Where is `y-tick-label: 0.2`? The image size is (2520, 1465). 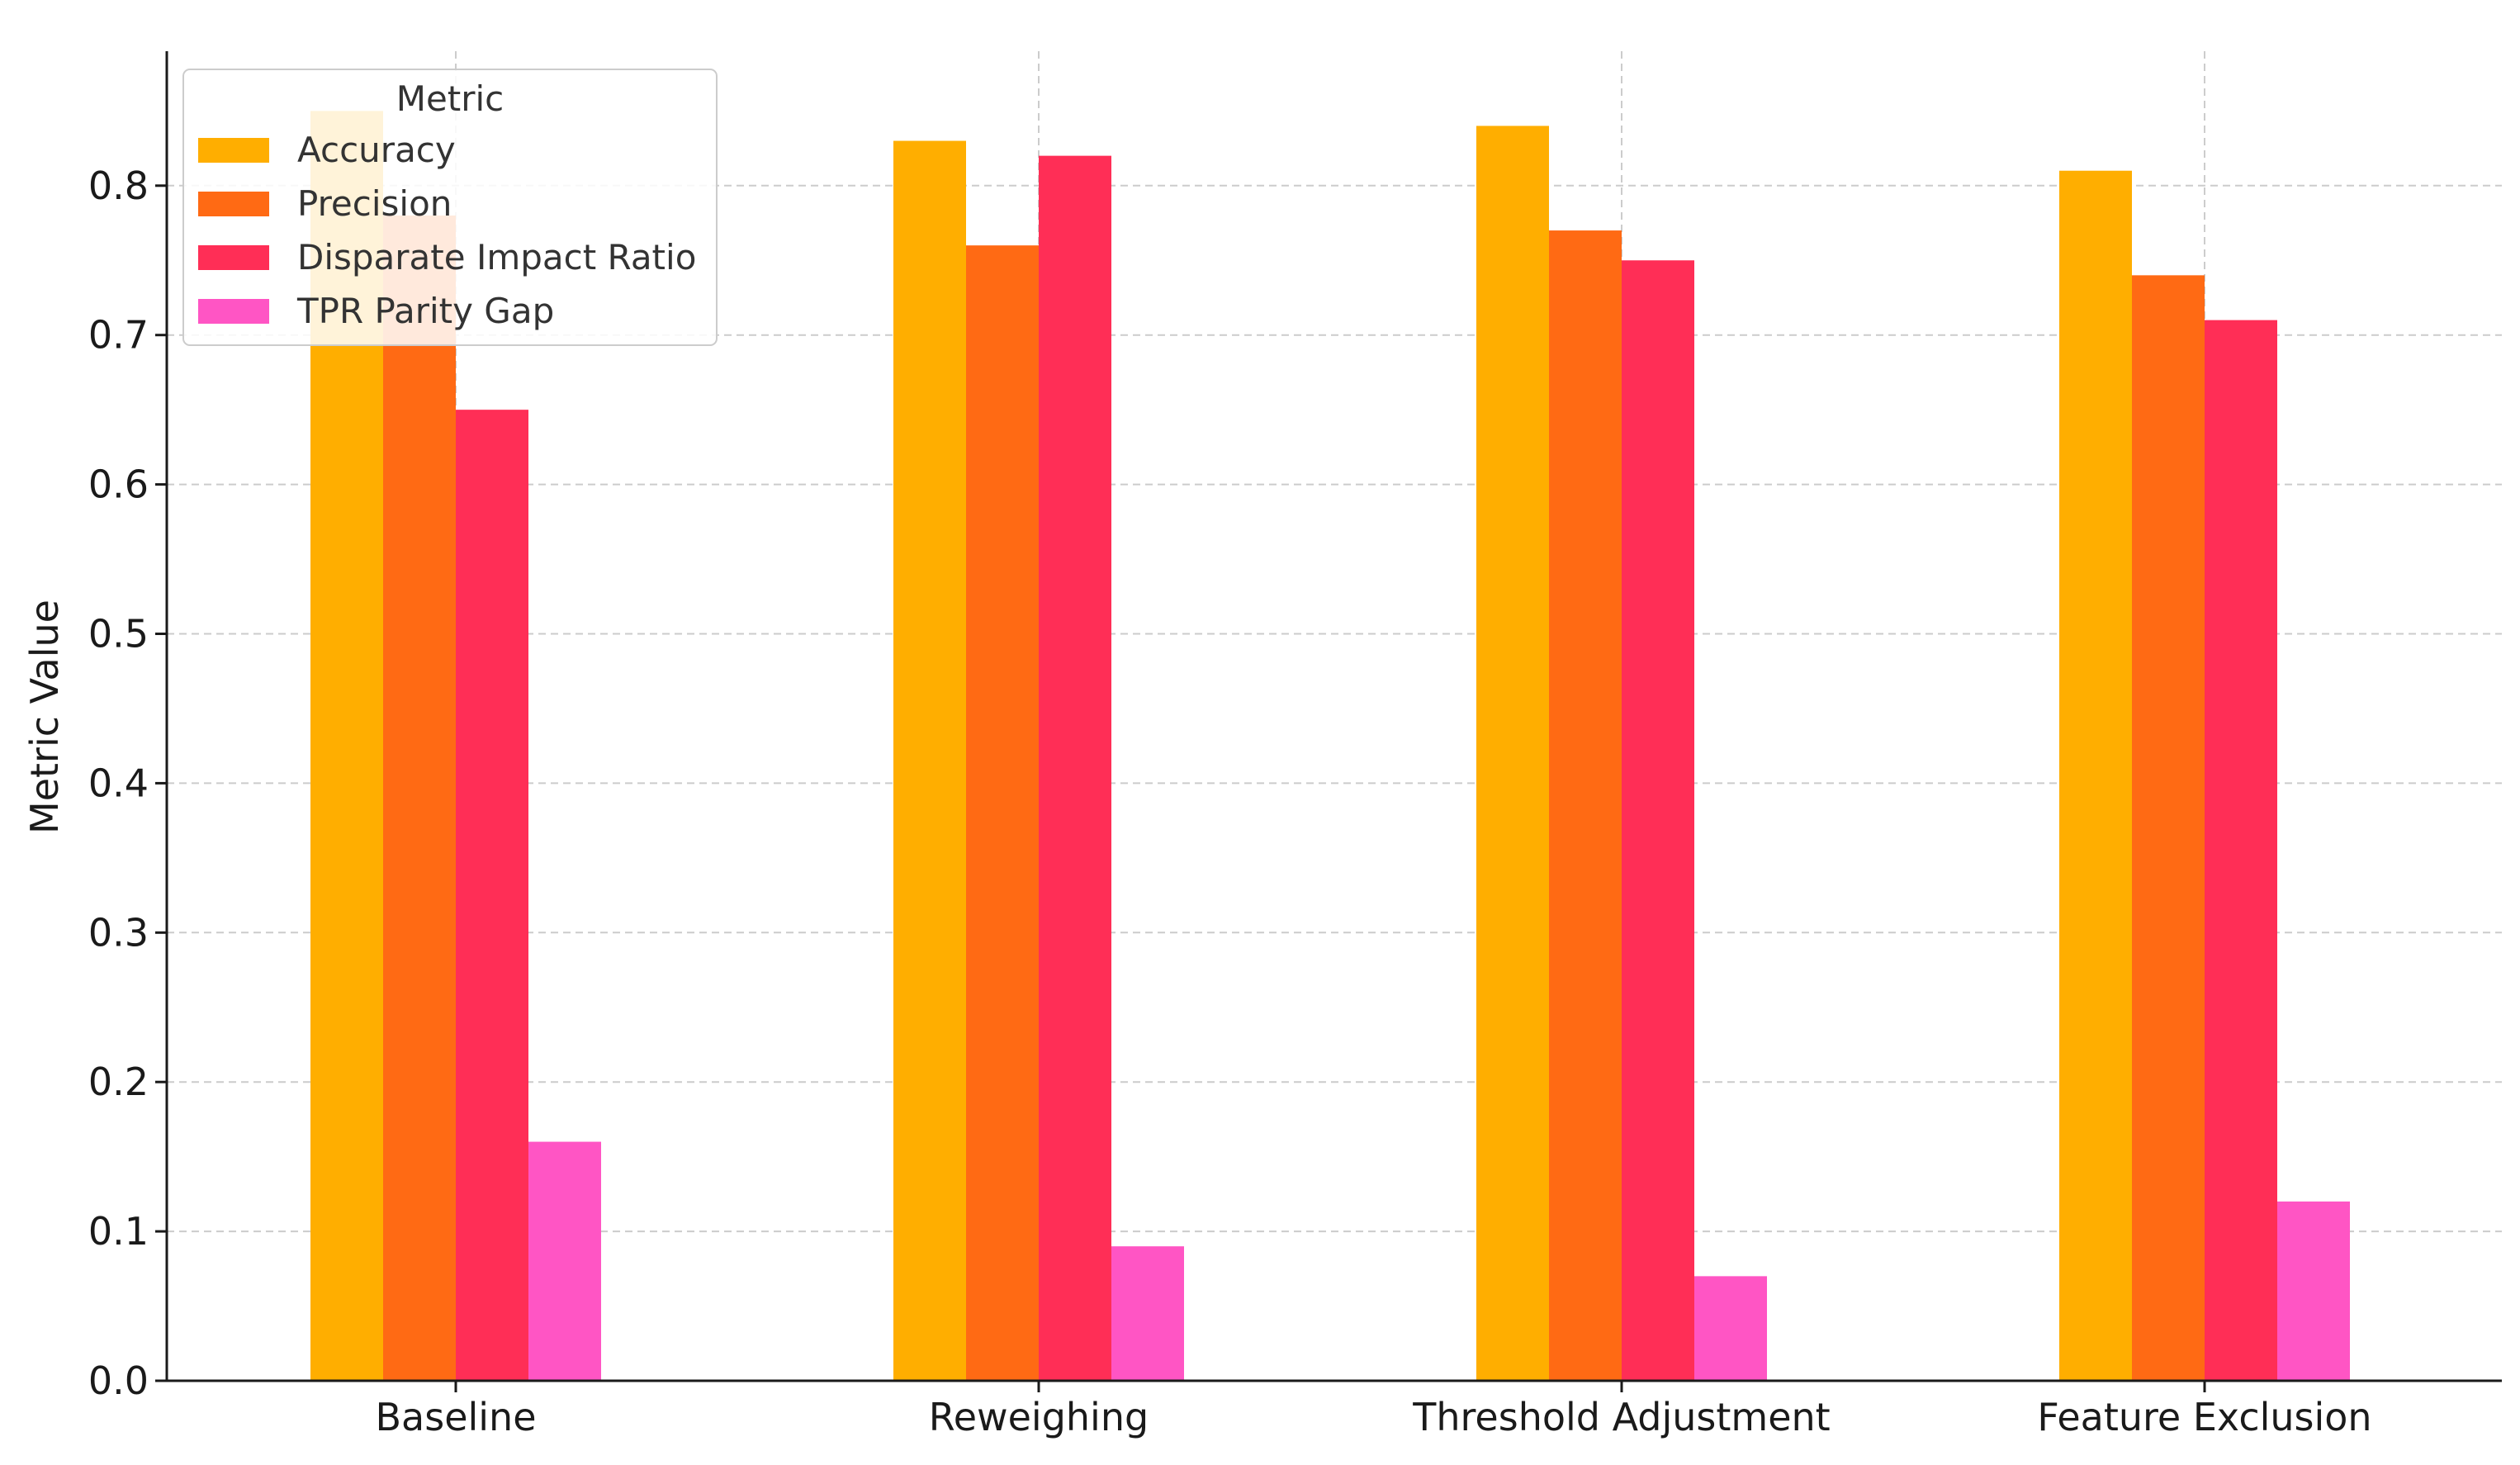 y-tick-label: 0.2 is located at coordinates (118, 1082).